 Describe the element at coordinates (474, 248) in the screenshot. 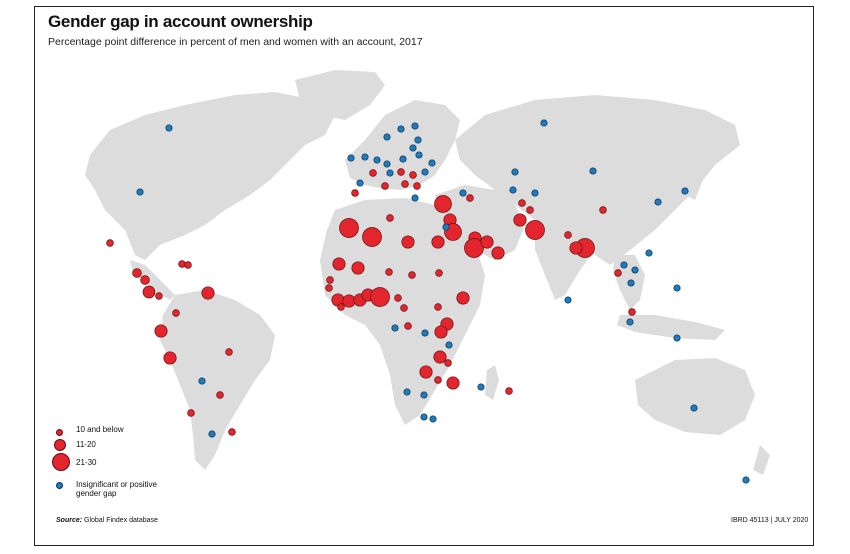

I see `marker-saudi-arabia` at that location.